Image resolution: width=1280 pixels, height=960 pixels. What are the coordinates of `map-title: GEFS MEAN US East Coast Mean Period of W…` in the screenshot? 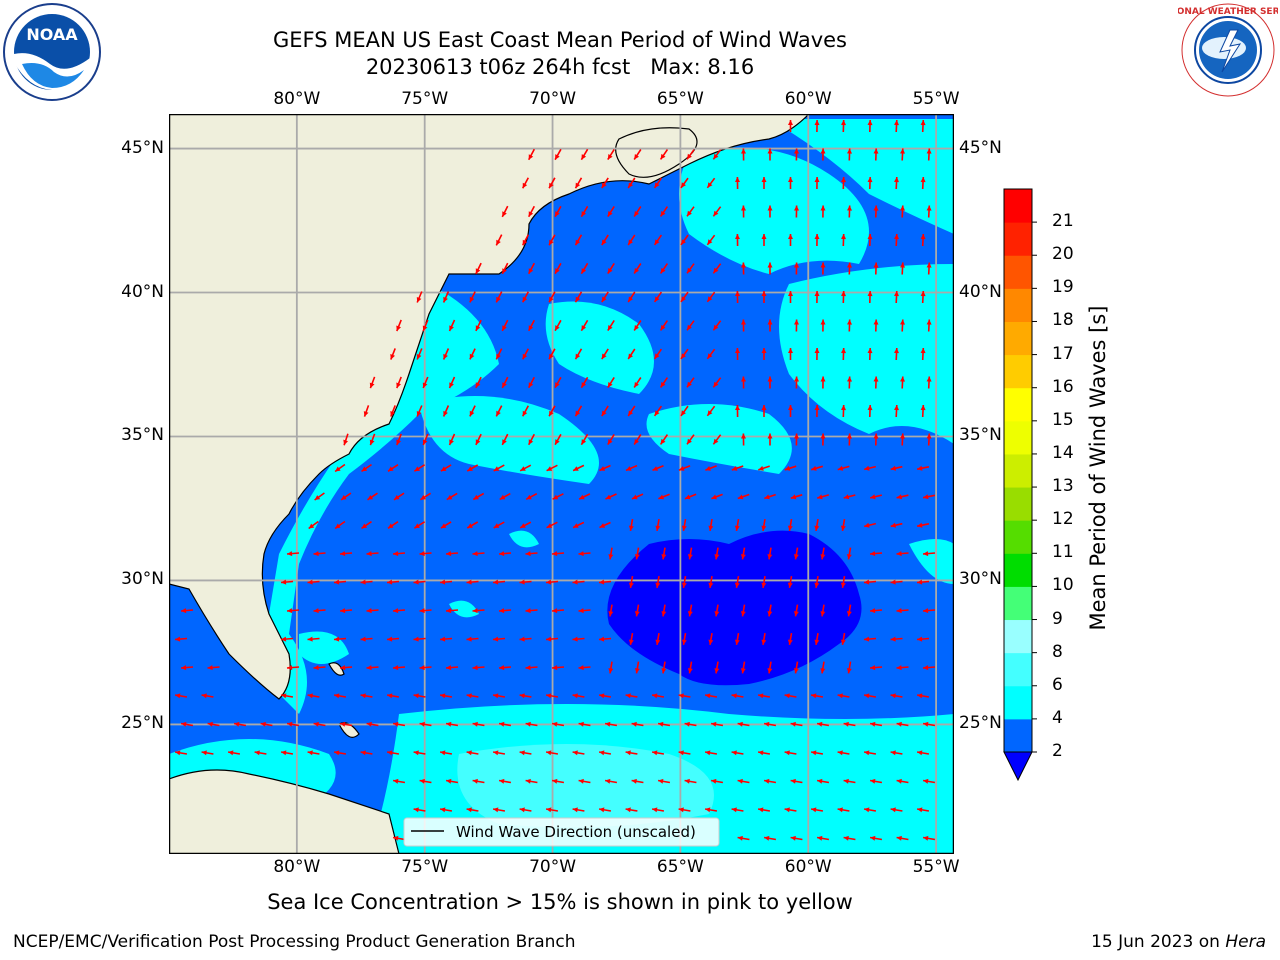 It's located at (560, 40).